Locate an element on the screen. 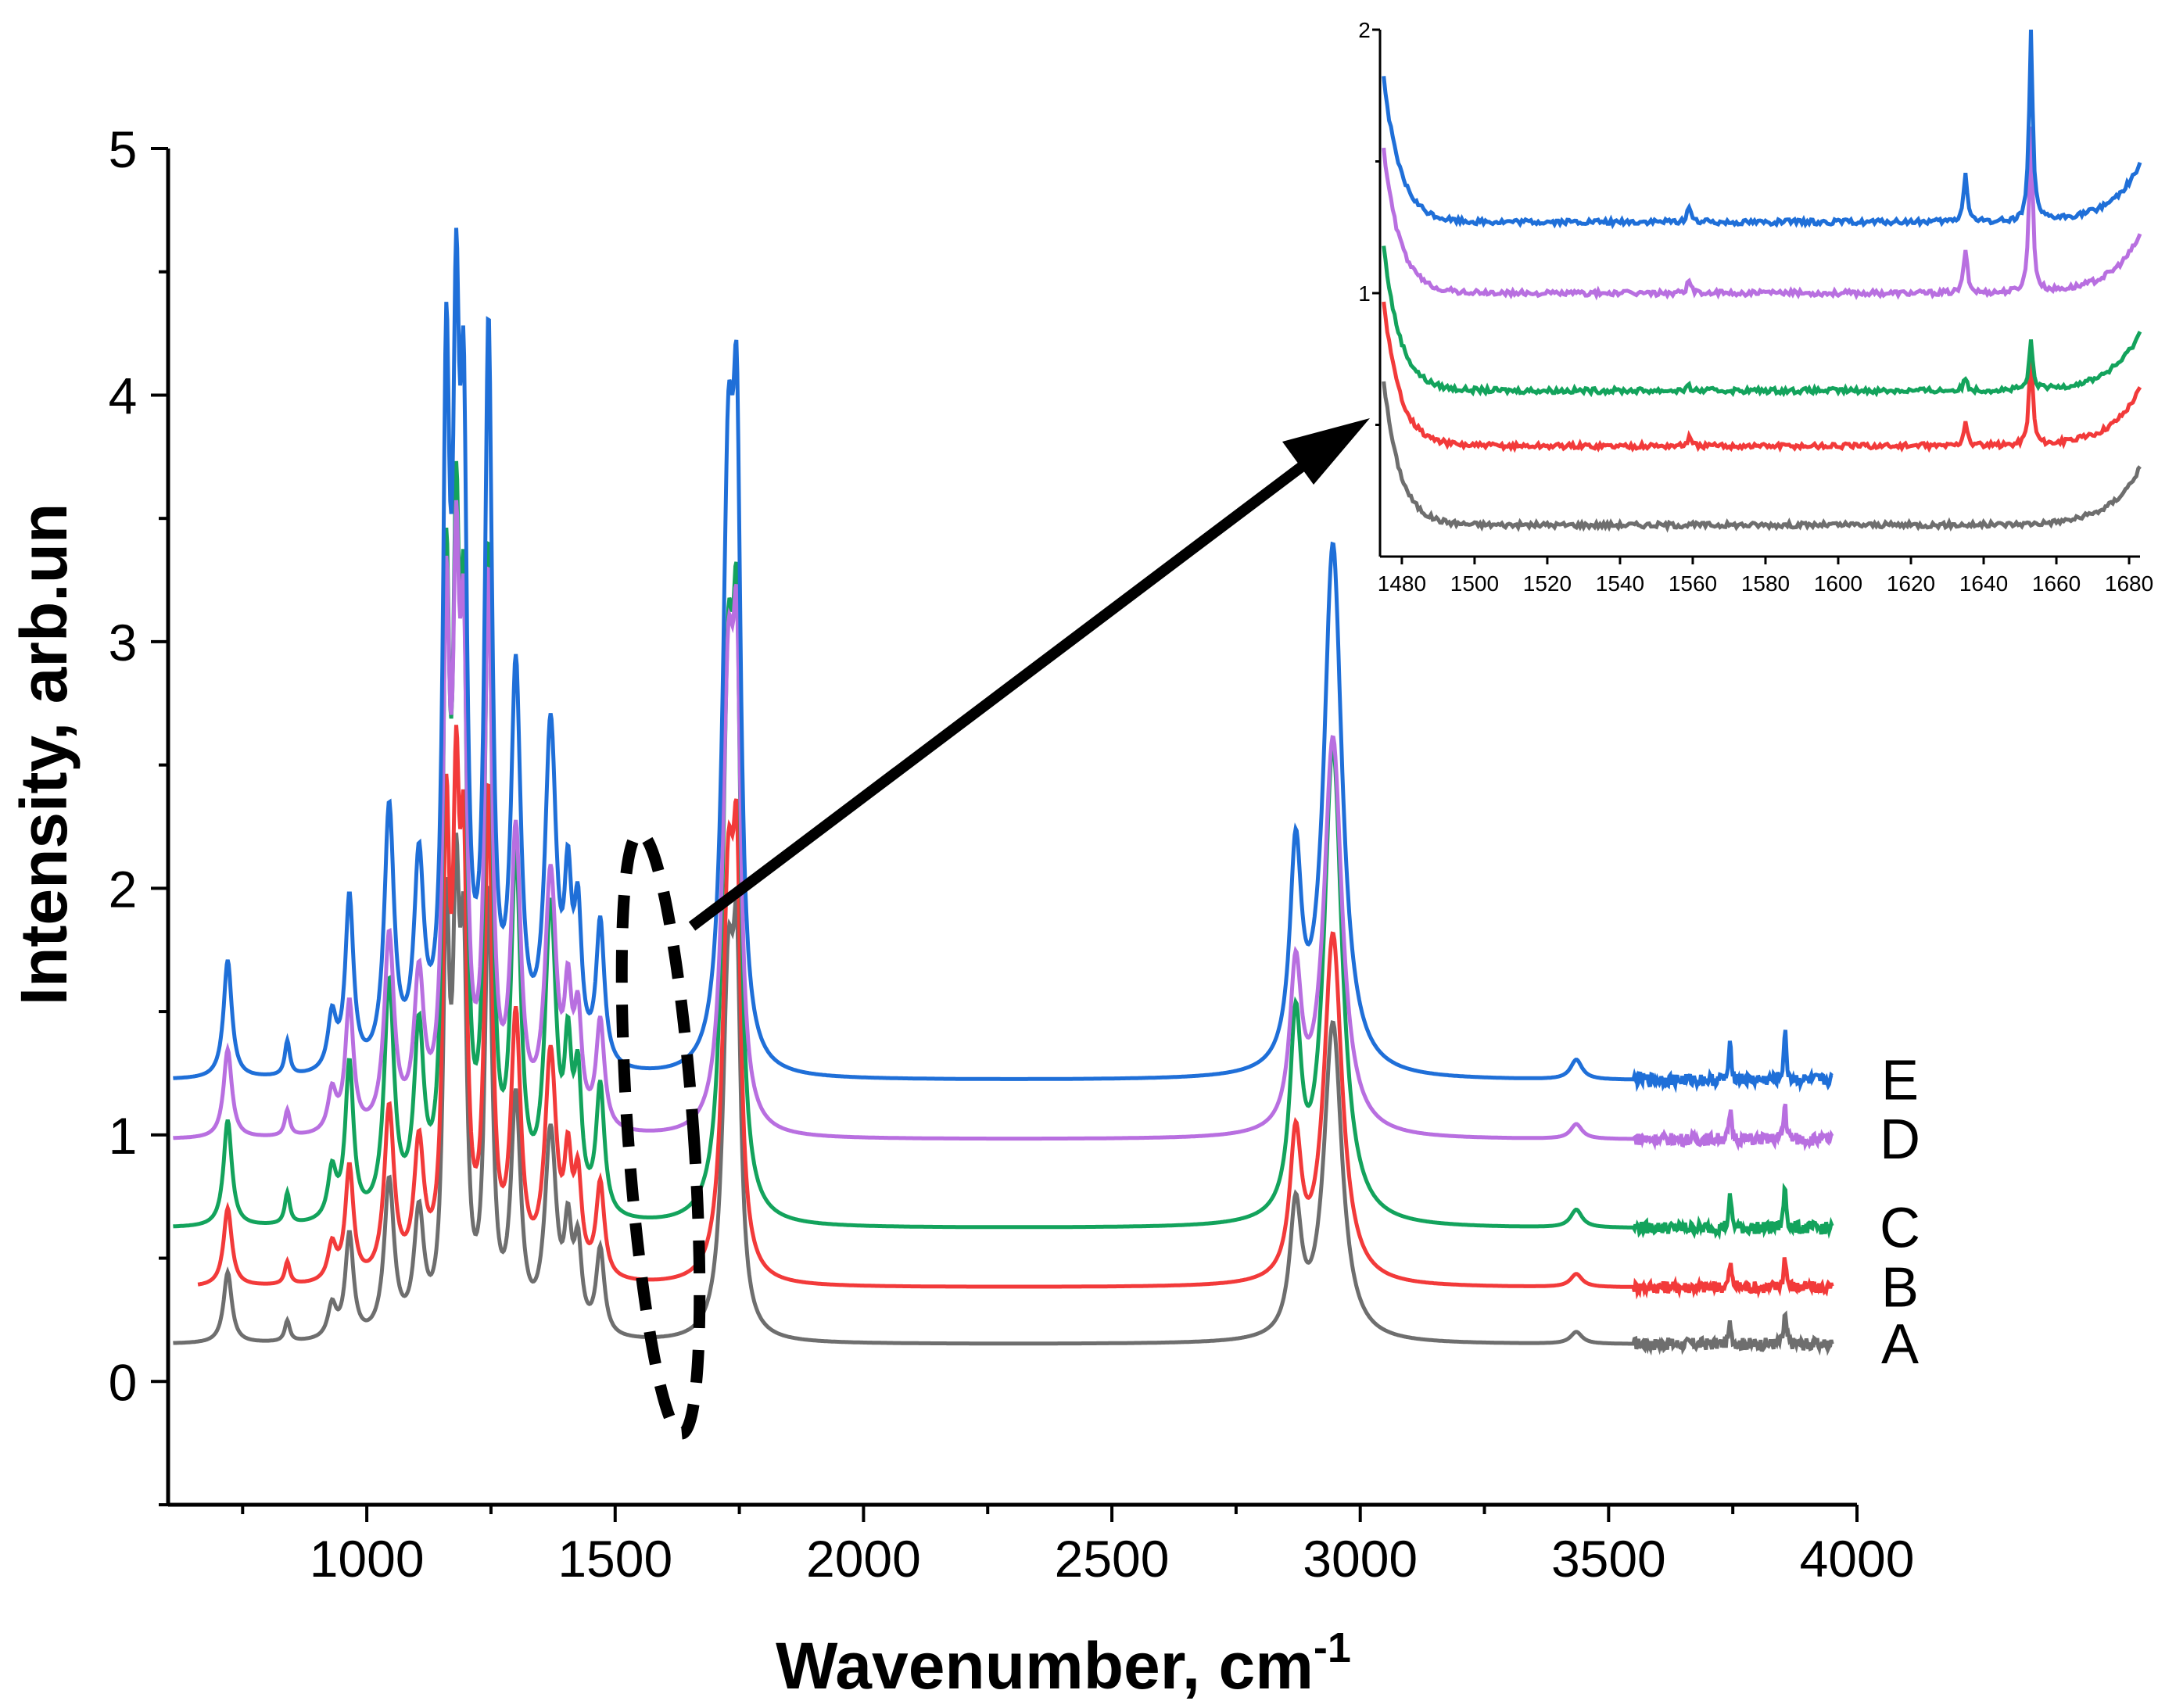 The width and height of the screenshot is (2158, 1708). inset-x-tick-label: 1540 is located at coordinates (1620, 583).